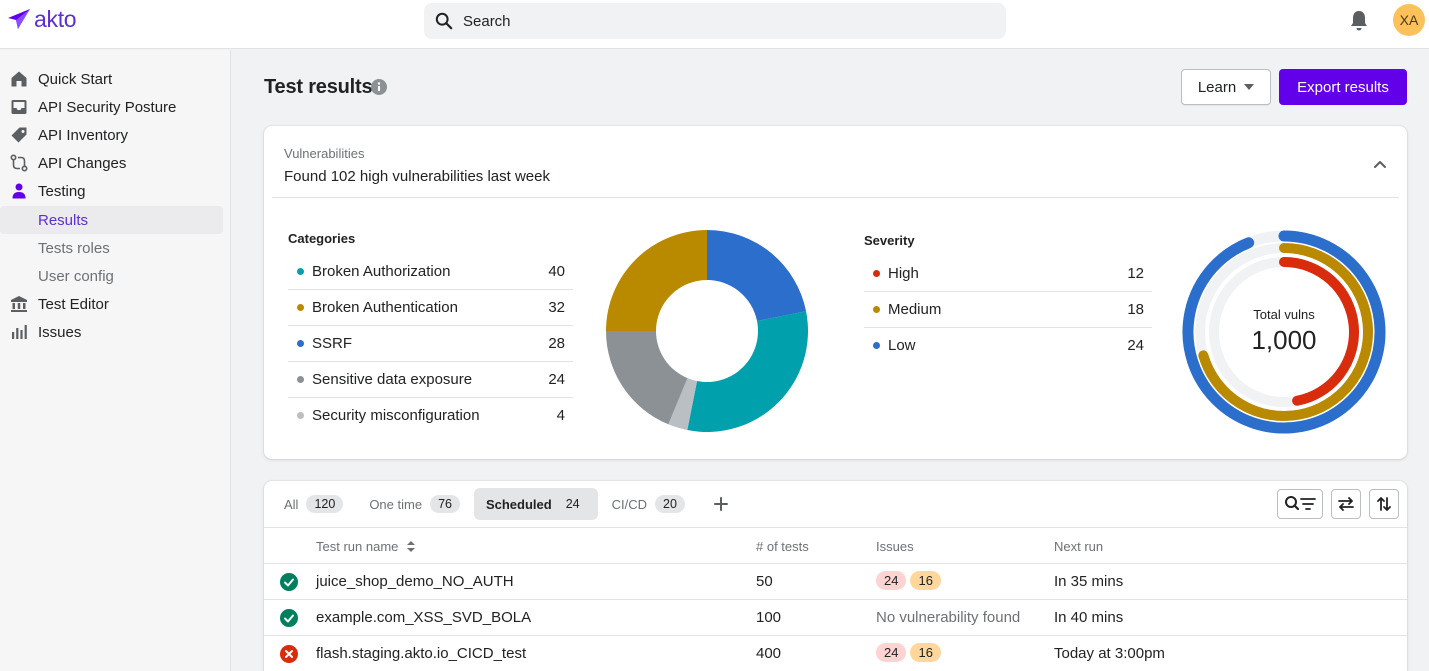  I want to click on search-bar, so click(715, 21).